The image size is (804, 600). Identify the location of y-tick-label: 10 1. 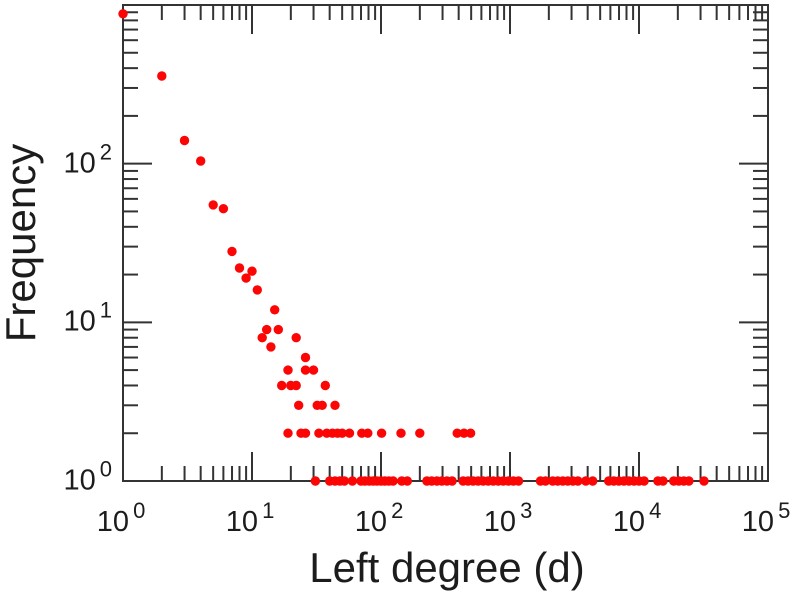
(87, 317).